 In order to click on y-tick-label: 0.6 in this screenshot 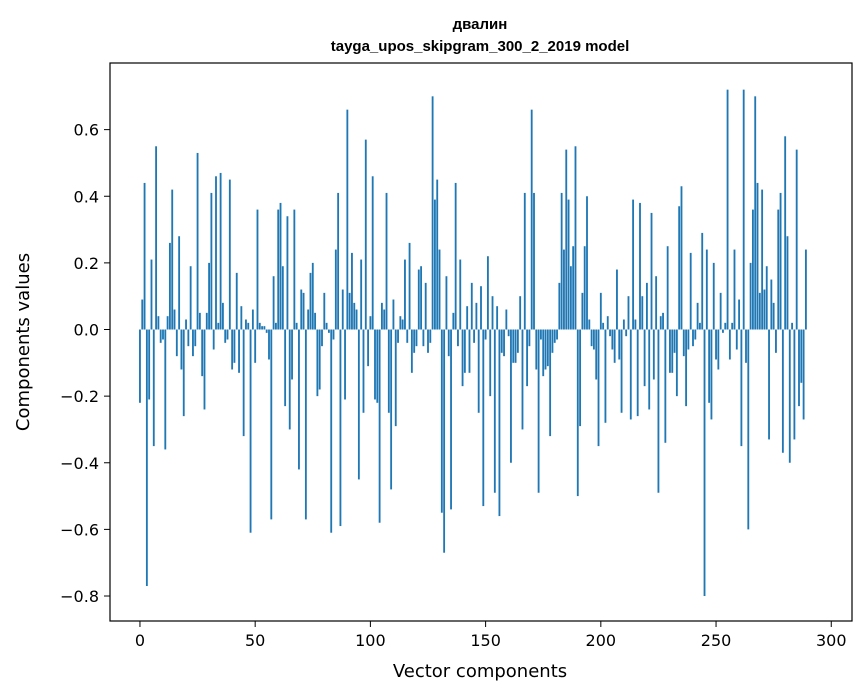, I will do `click(86, 130)`.